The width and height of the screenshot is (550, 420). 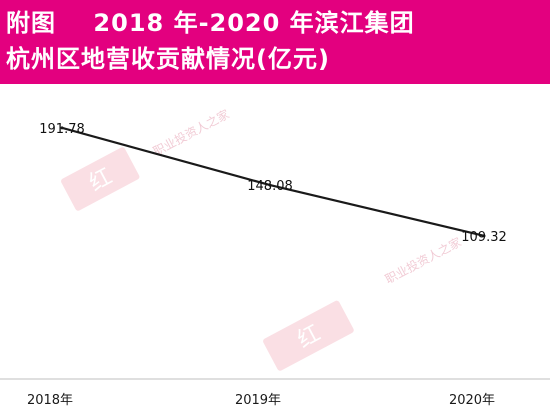 I want to click on x-tick-label: 2018年, so click(x=50, y=400).